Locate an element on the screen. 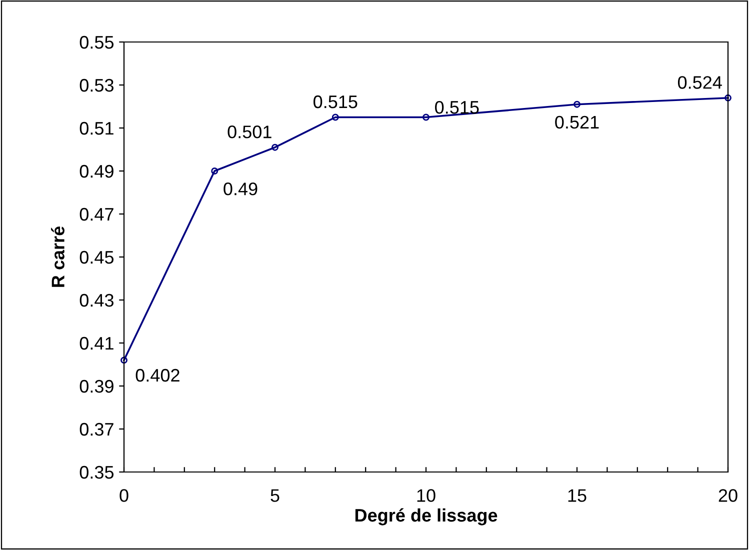  y-tick-label: 0.35 is located at coordinates (97, 472).